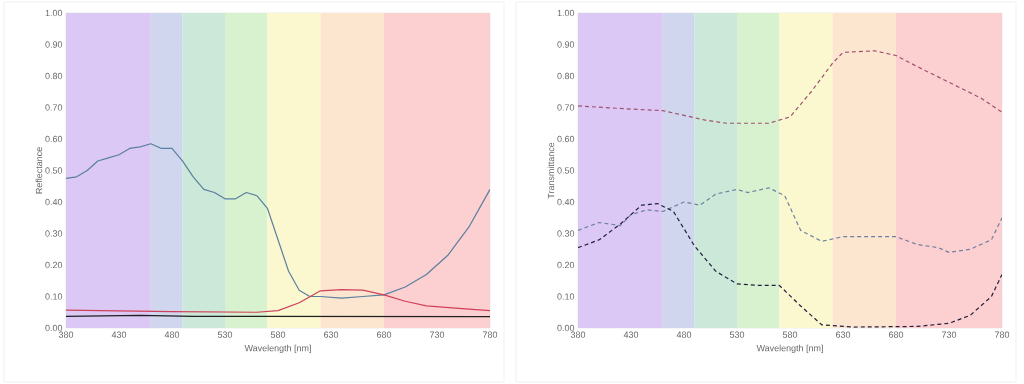 This screenshot has height=384, width=1024. I want to click on y-axis-title: Transmittance, so click(551, 170).